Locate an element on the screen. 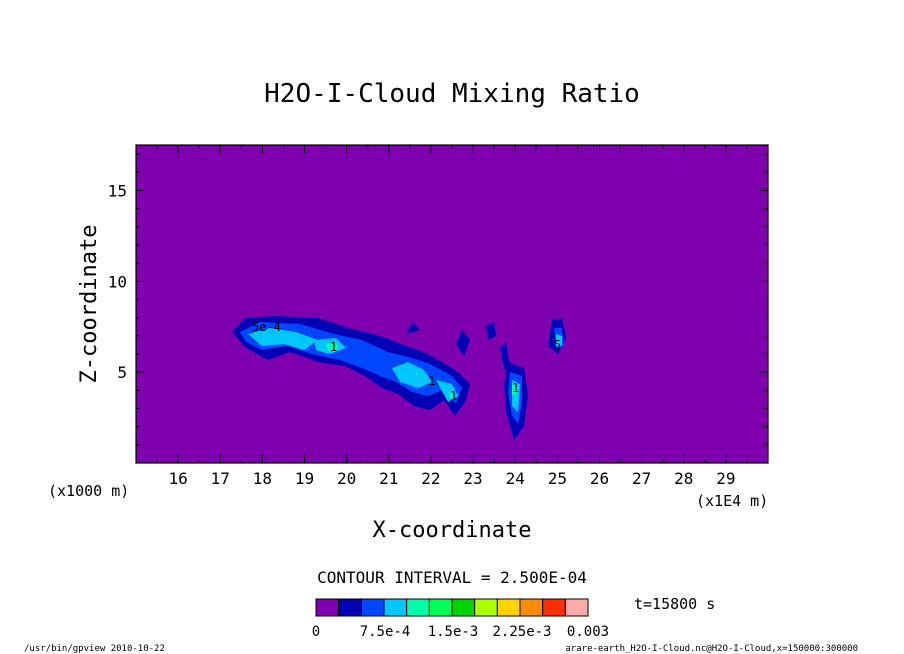 Image resolution: width=904 pixels, height=654 pixels. contour-label: 5e-4 is located at coordinates (266, 327).